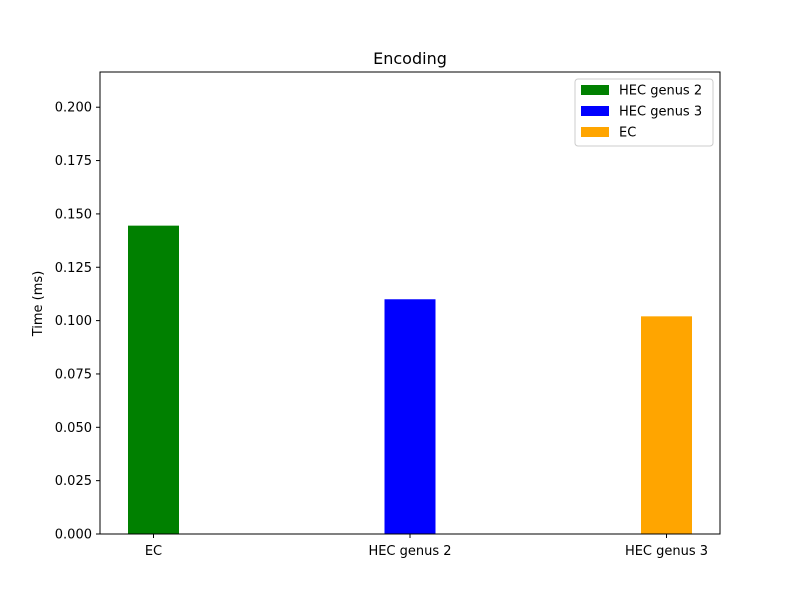  Describe the element at coordinates (409, 551) in the screenshot. I see `x-tick-label: HEC genus 2` at that location.